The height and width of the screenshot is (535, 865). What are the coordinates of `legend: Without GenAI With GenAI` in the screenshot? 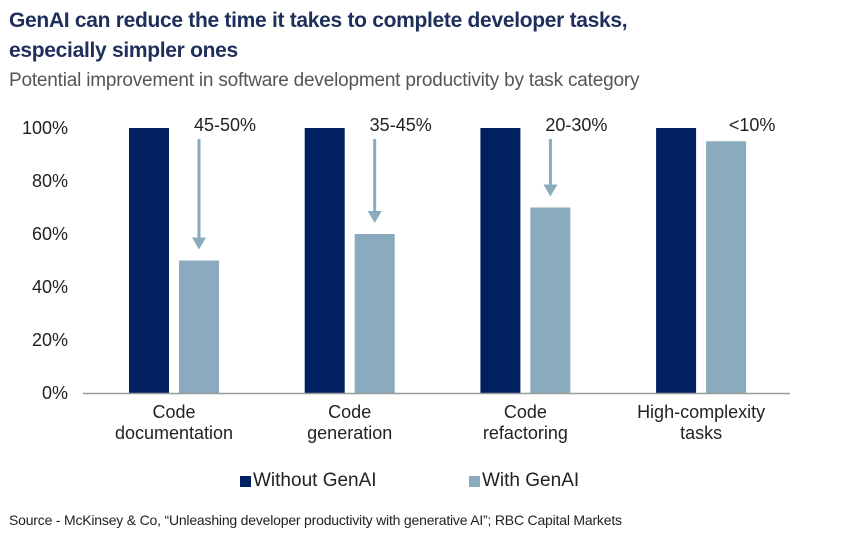 It's located at (432, 482).